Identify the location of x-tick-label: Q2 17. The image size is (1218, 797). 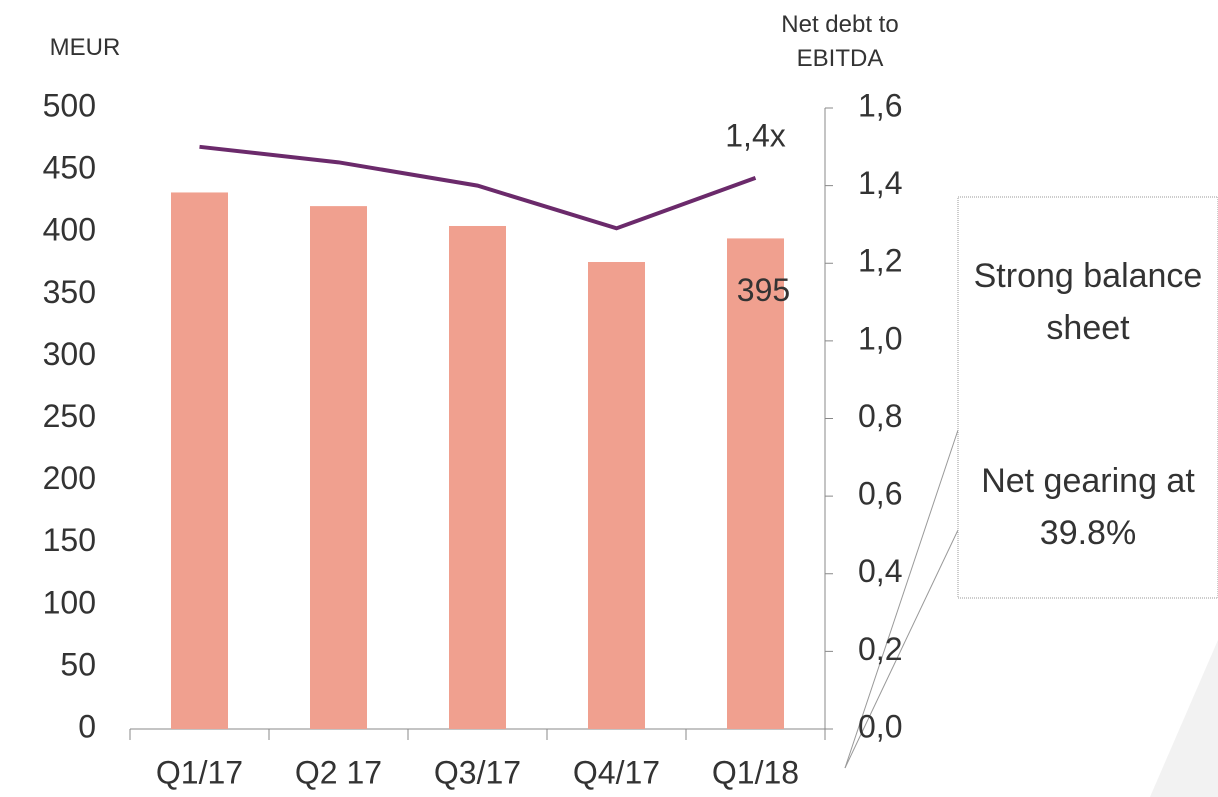
(338, 772).